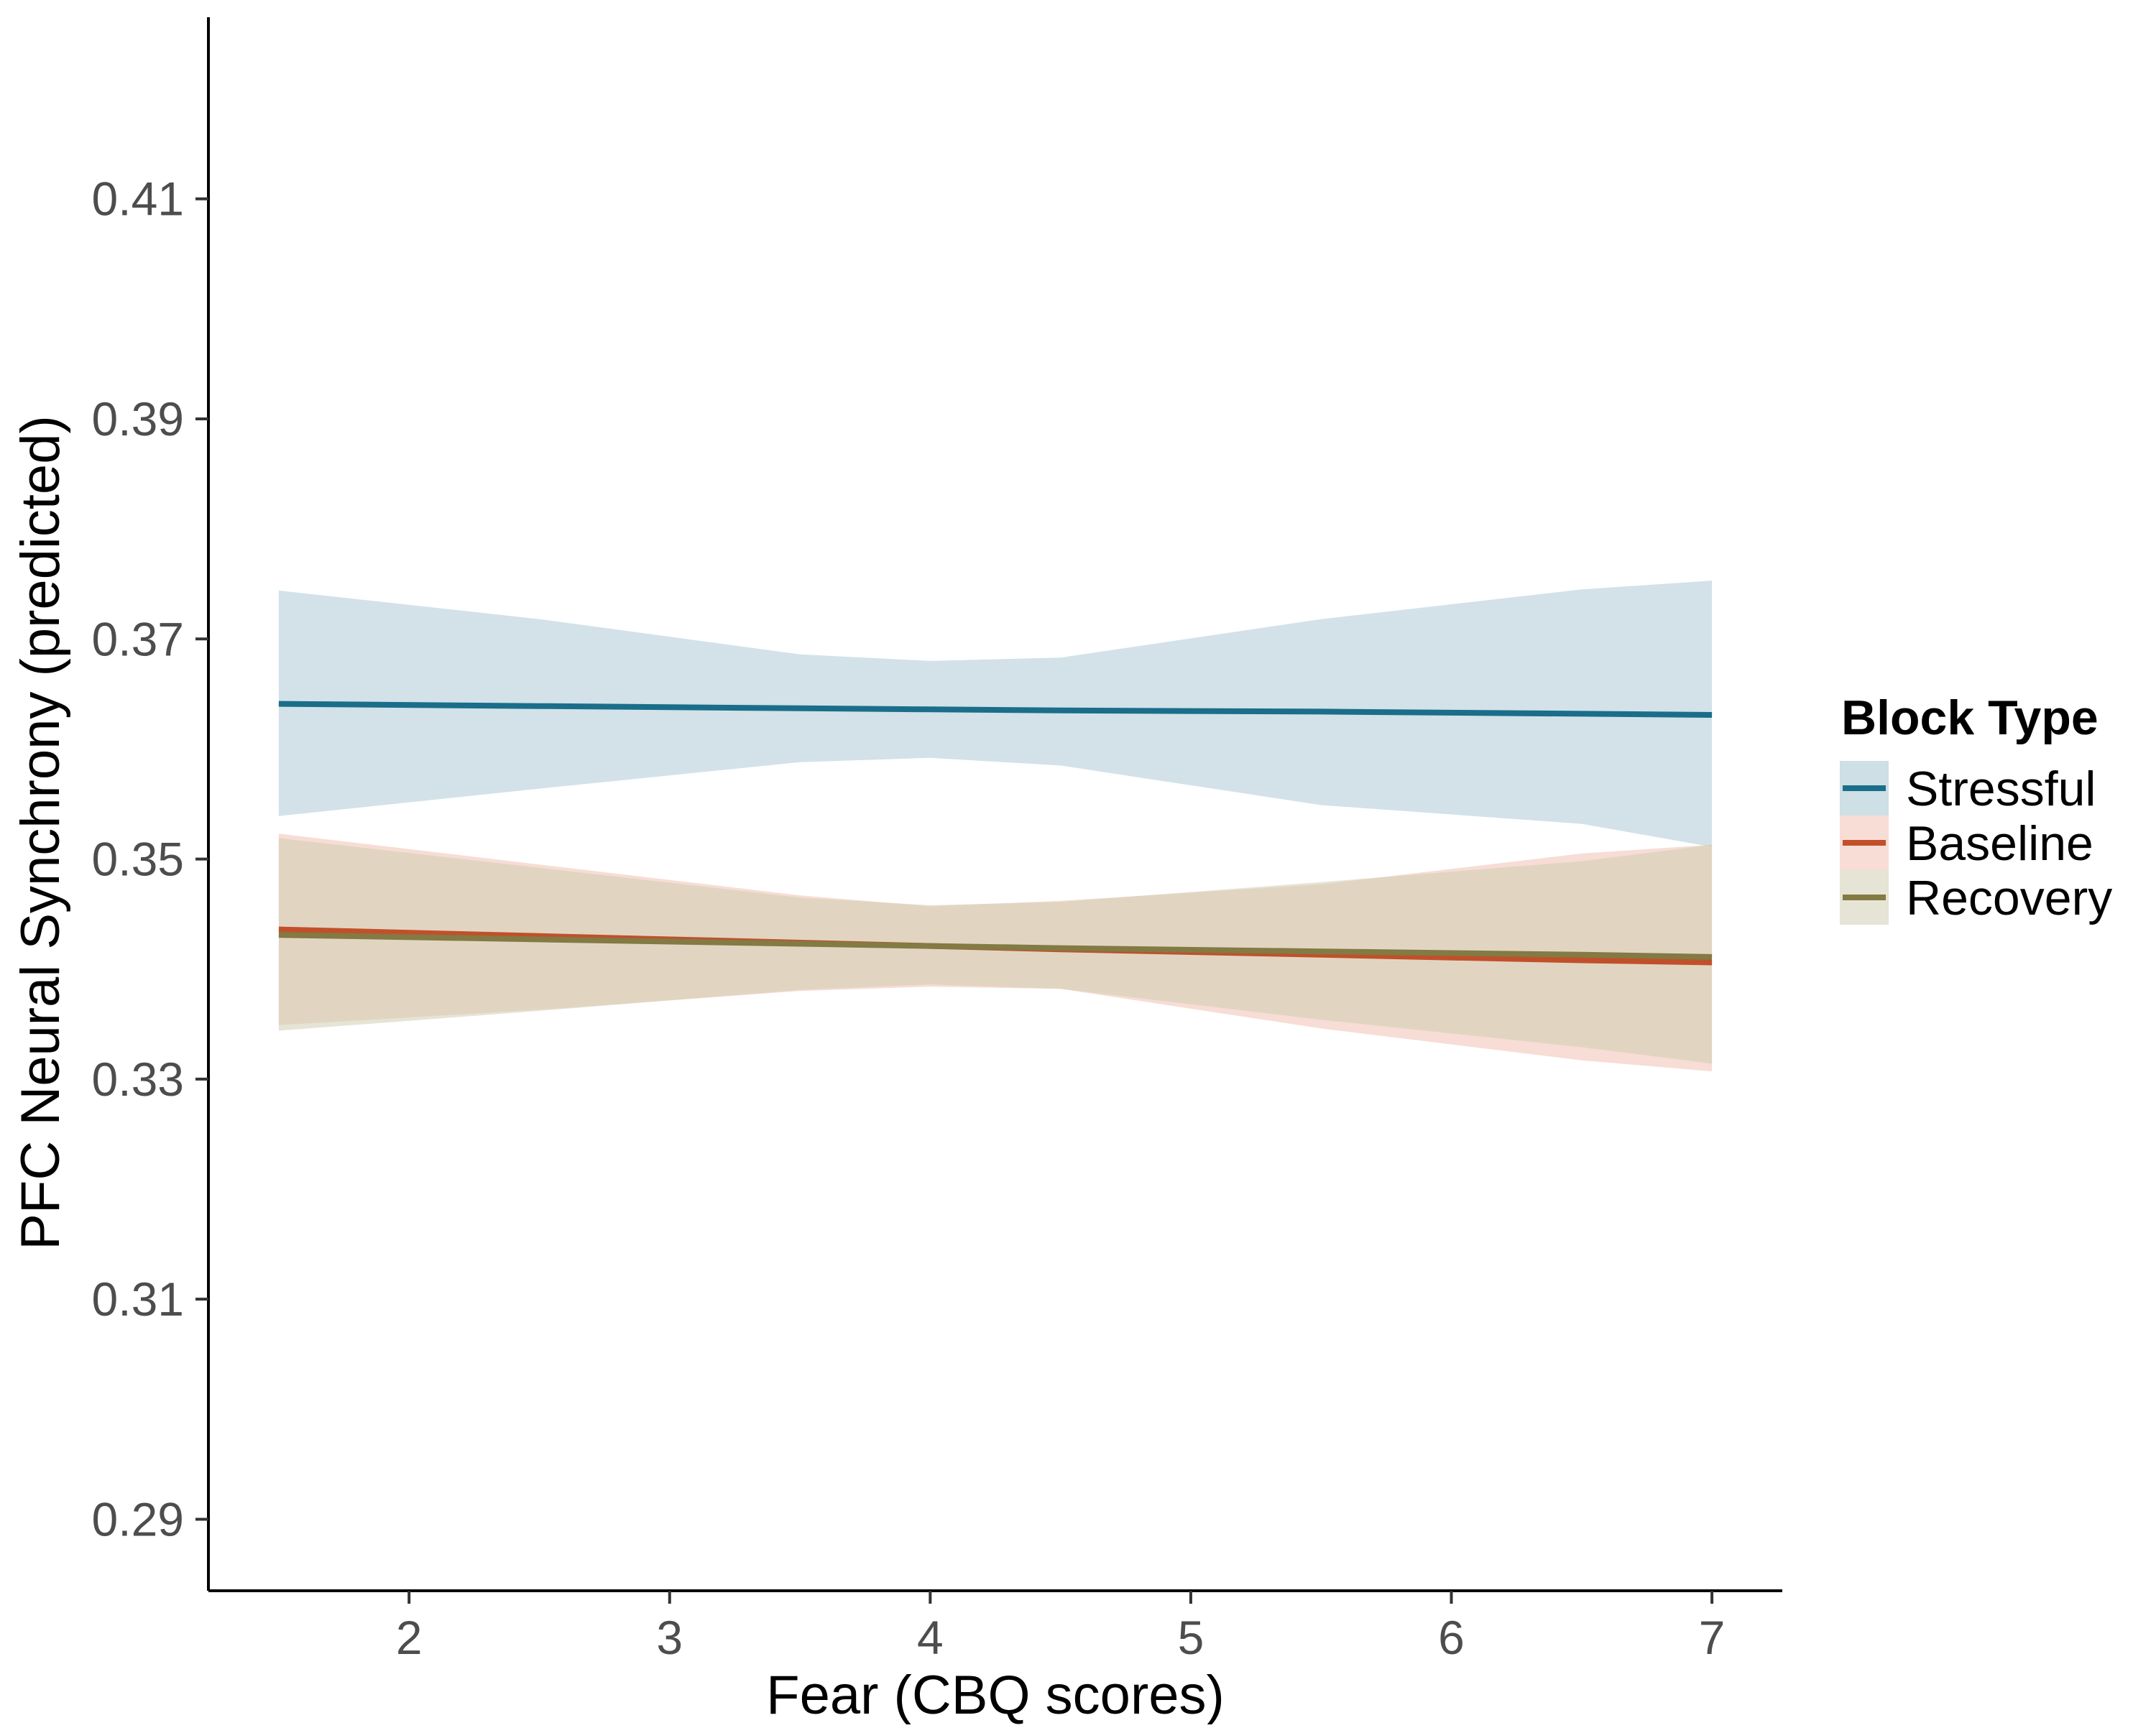 The image size is (2156, 1728). What do you see at coordinates (1712, 1637) in the screenshot?
I see `x-tick-label: 7` at bounding box center [1712, 1637].